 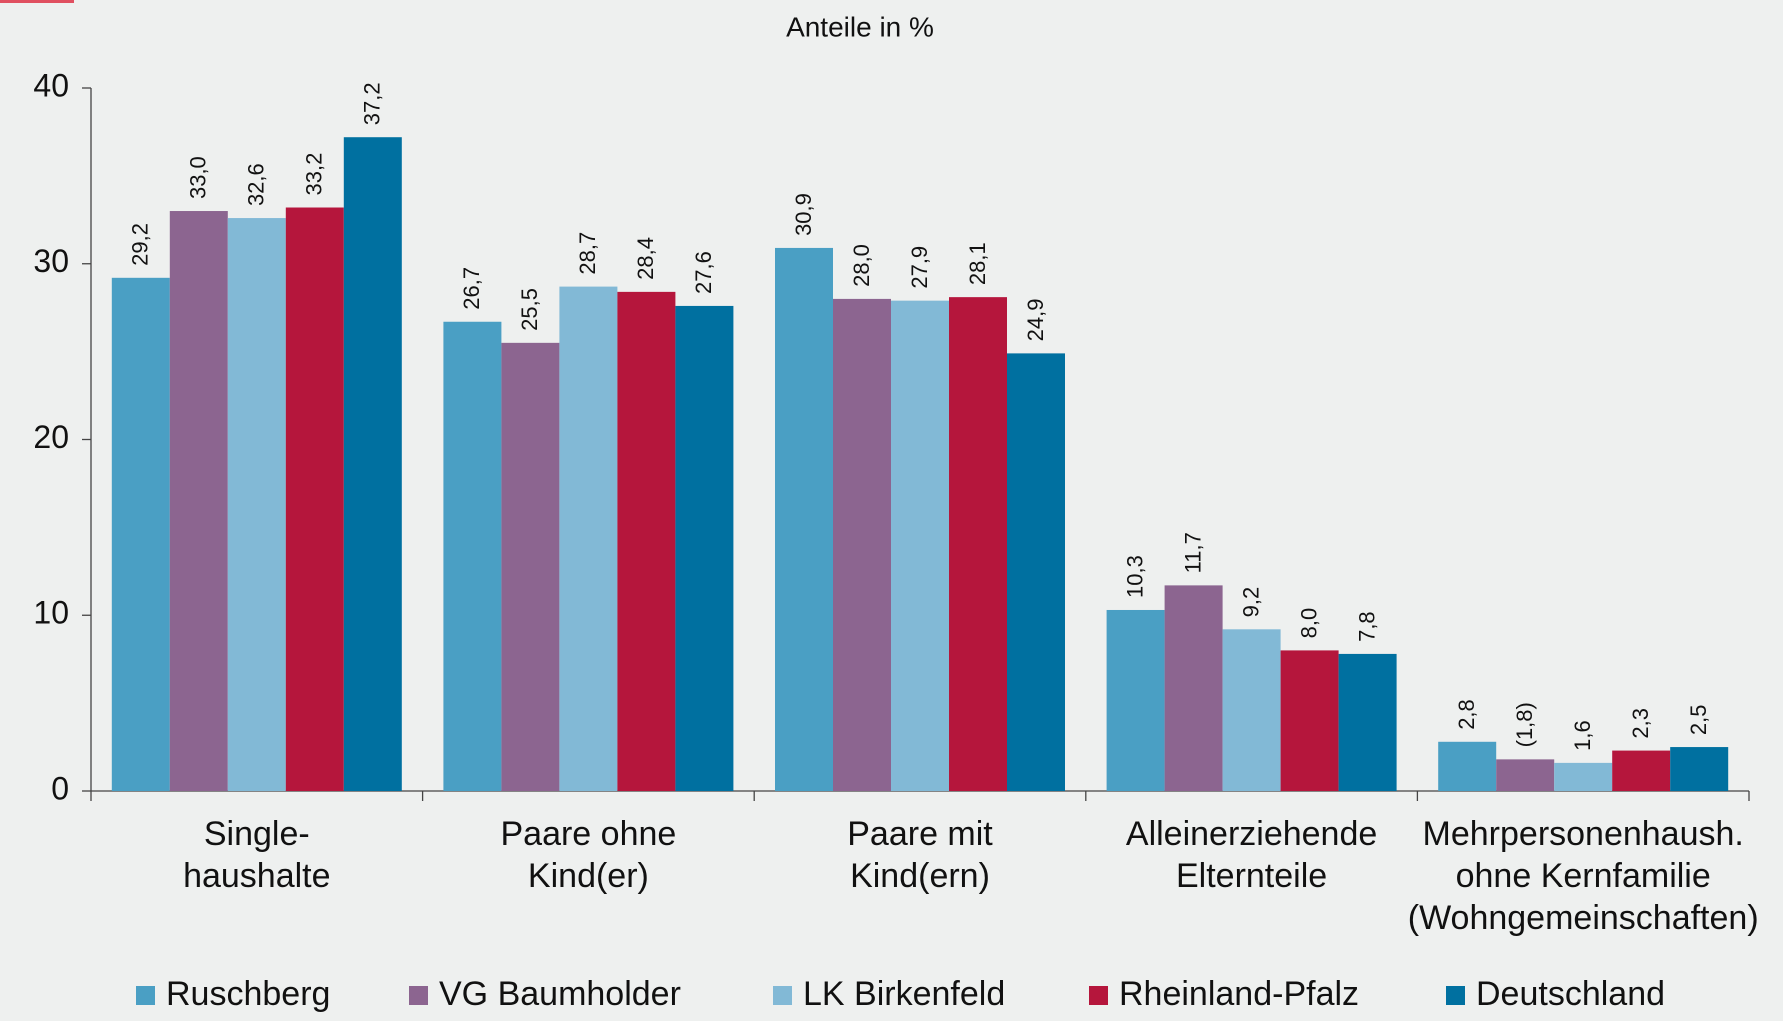 I want to click on legend-label: Rheinland-Pfalz, so click(x=1239, y=994).